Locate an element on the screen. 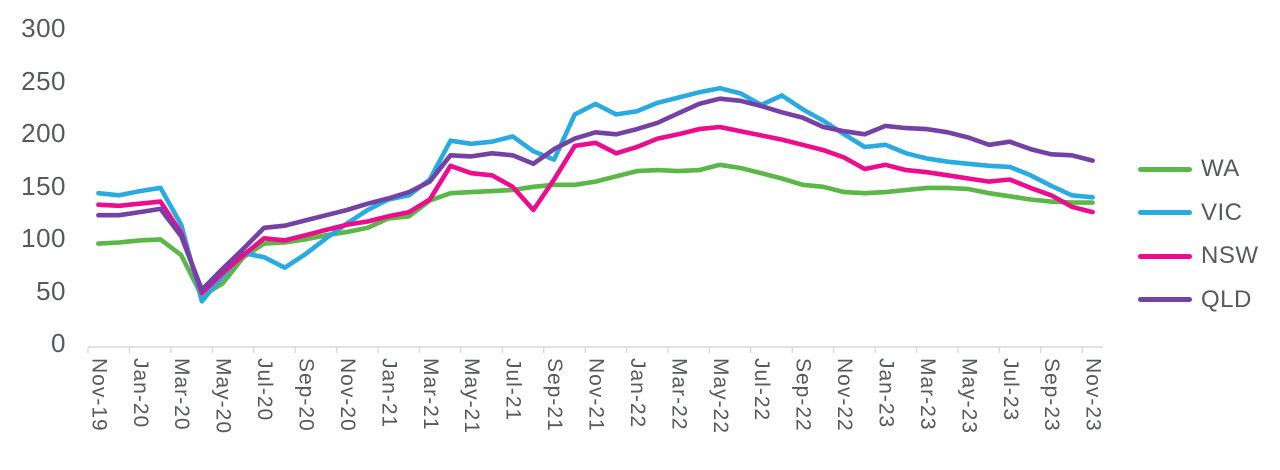 This screenshot has width=1280, height=470. x-axis-label: Mar-20 is located at coordinates (182, 394).